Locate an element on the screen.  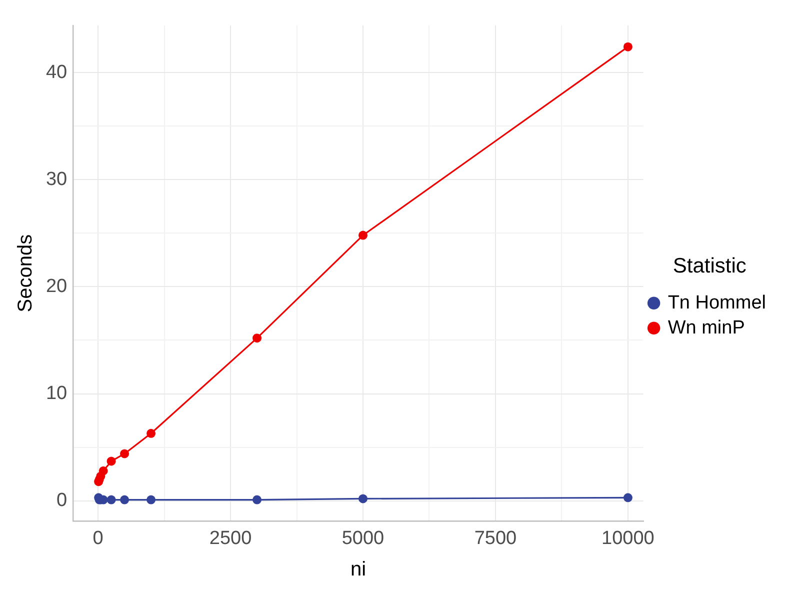
x-tick-label: 7500 is located at coordinates (495, 538).